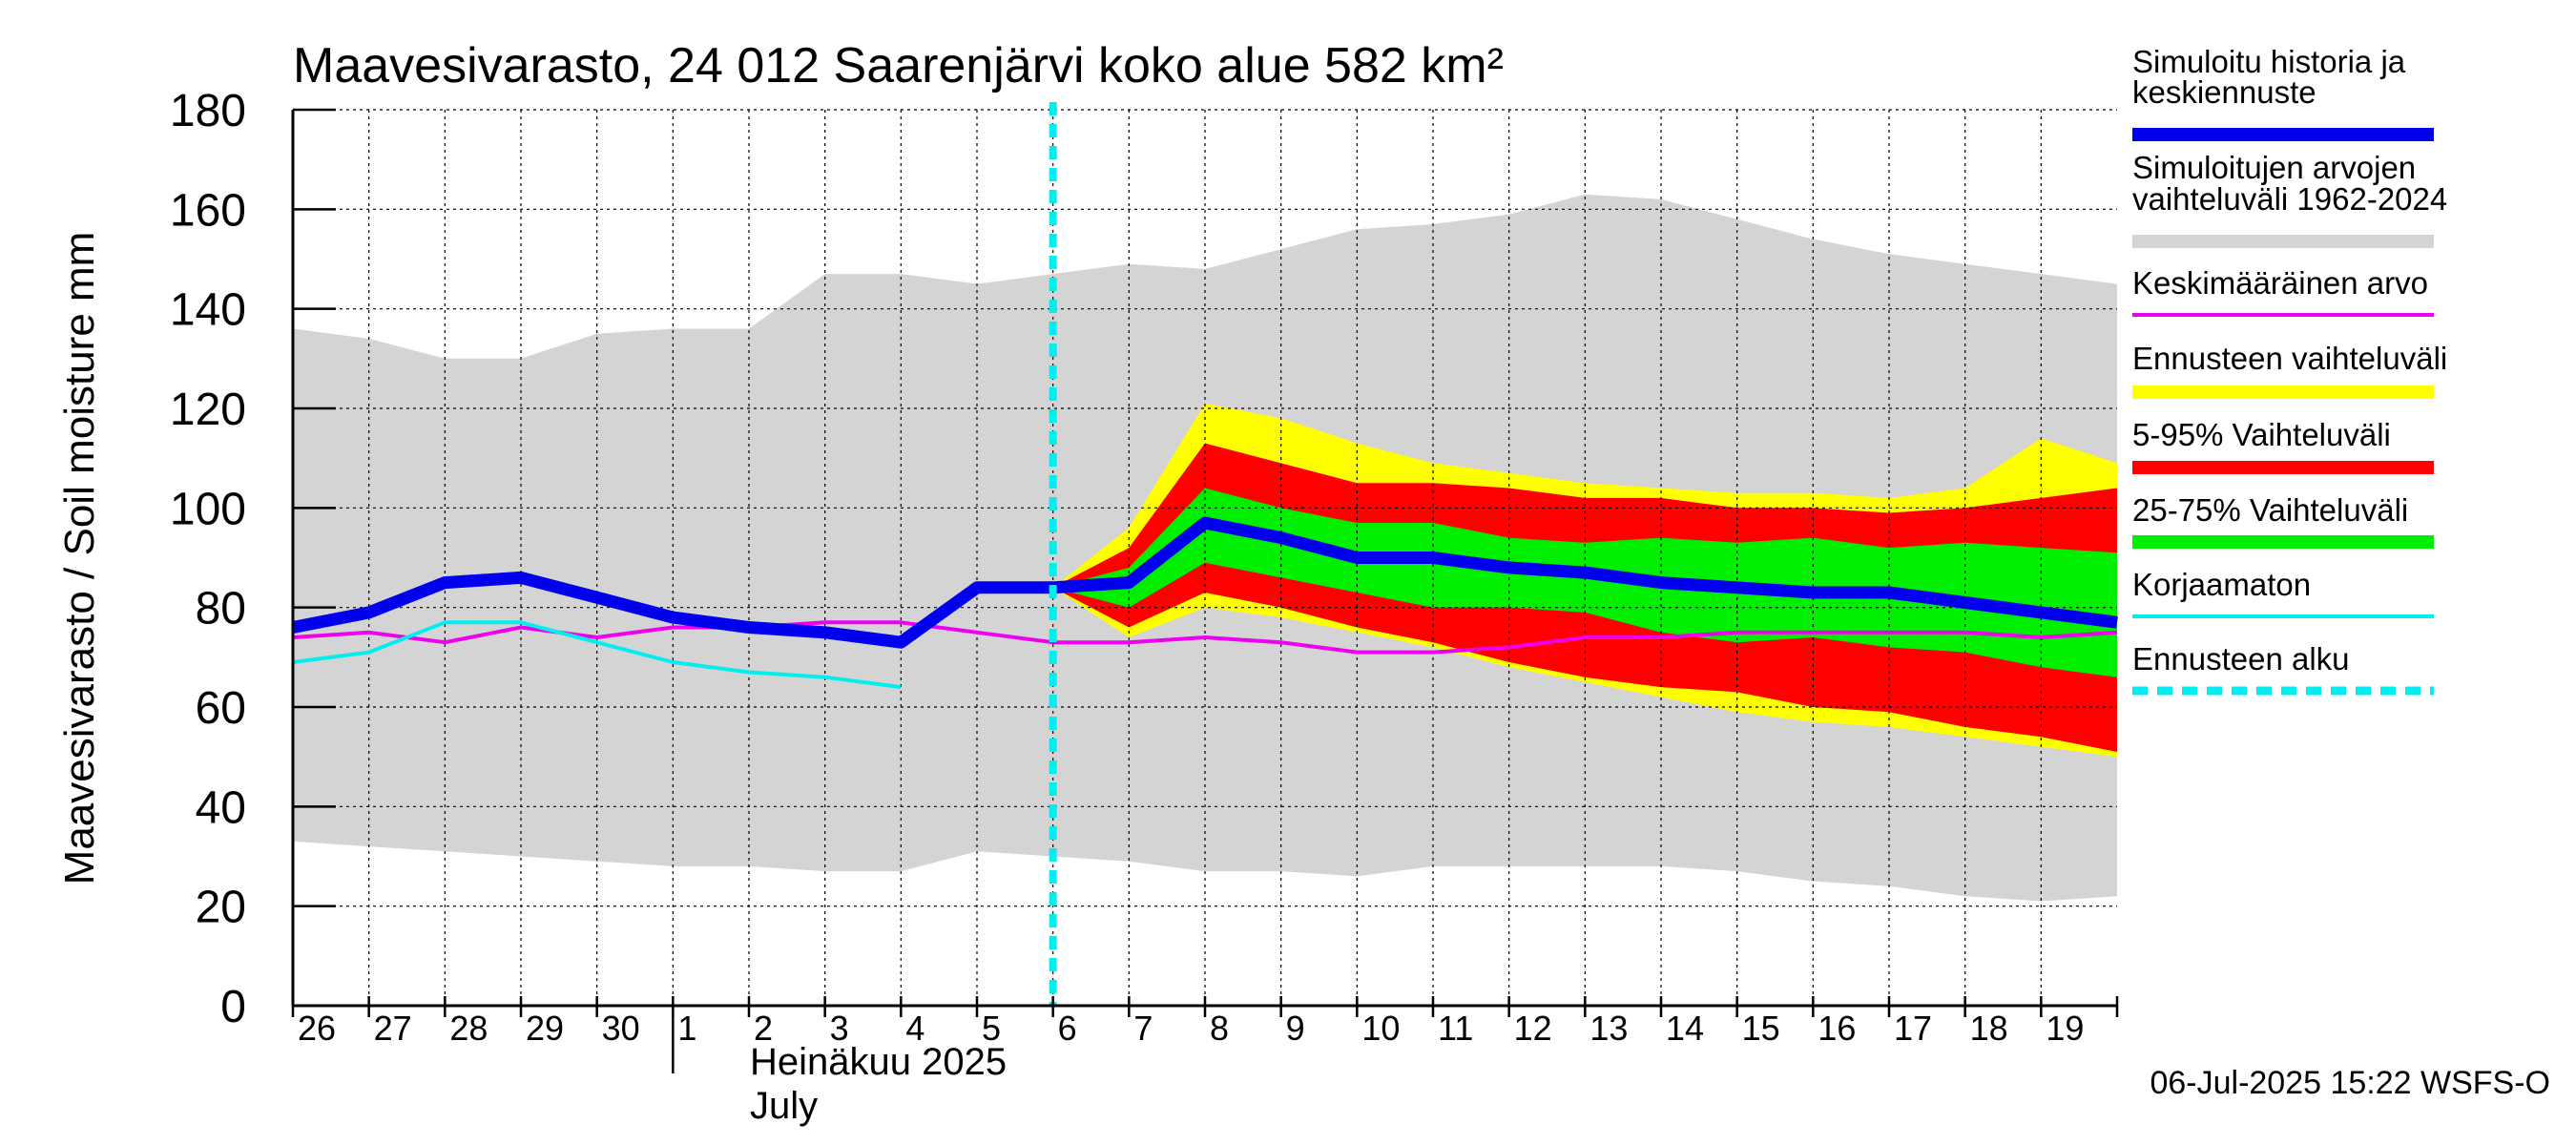  What do you see at coordinates (2221, 585) in the screenshot?
I see `legend-label: Korjaamaton` at bounding box center [2221, 585].